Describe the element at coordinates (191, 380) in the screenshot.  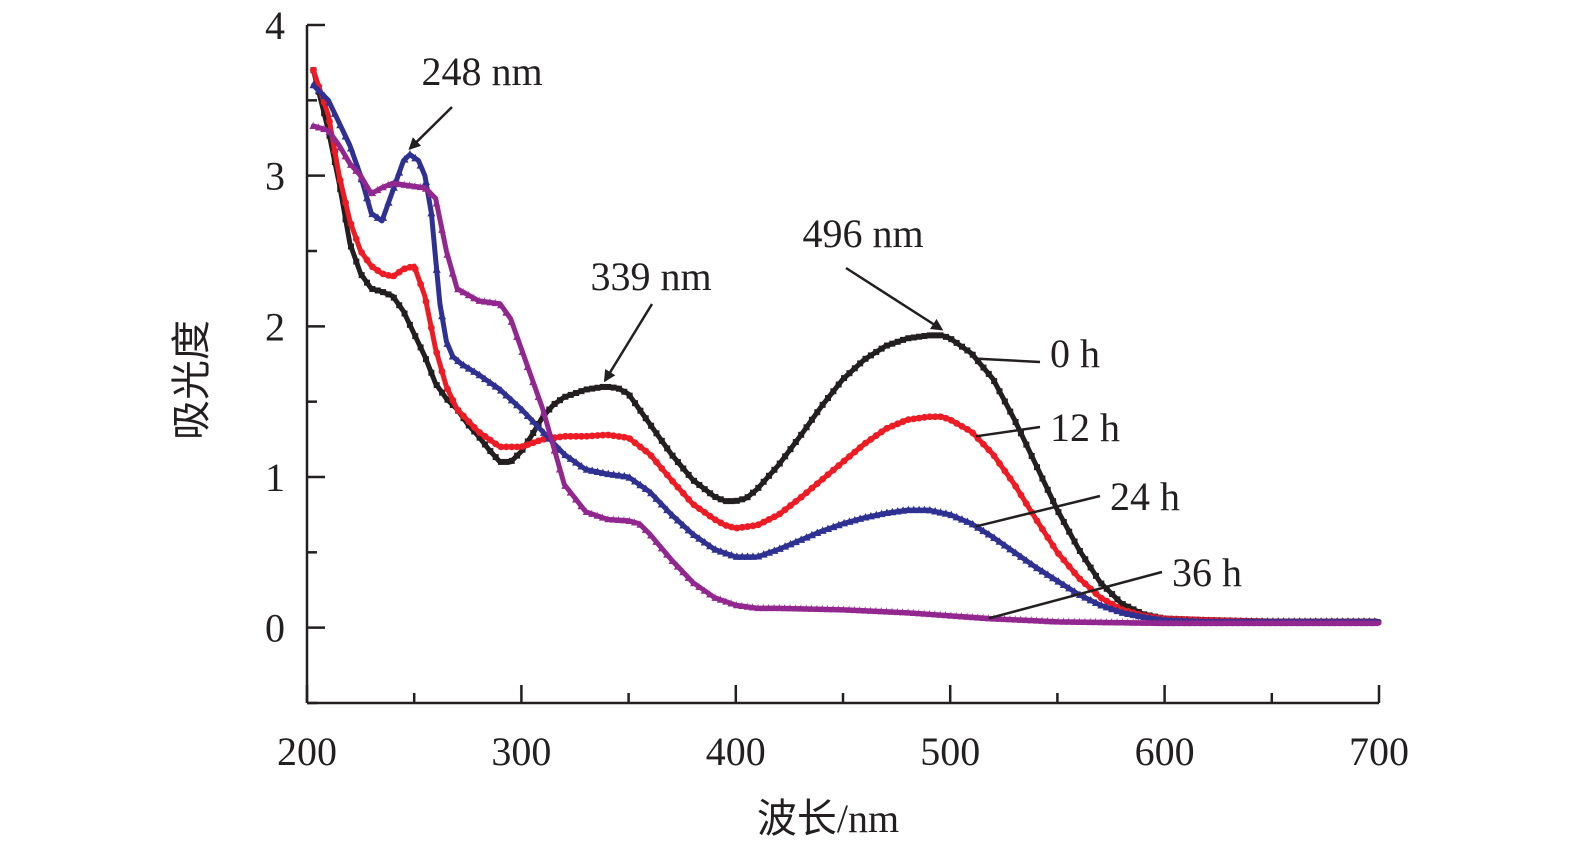
I see `y-axis-title: 吸光度` at that location.